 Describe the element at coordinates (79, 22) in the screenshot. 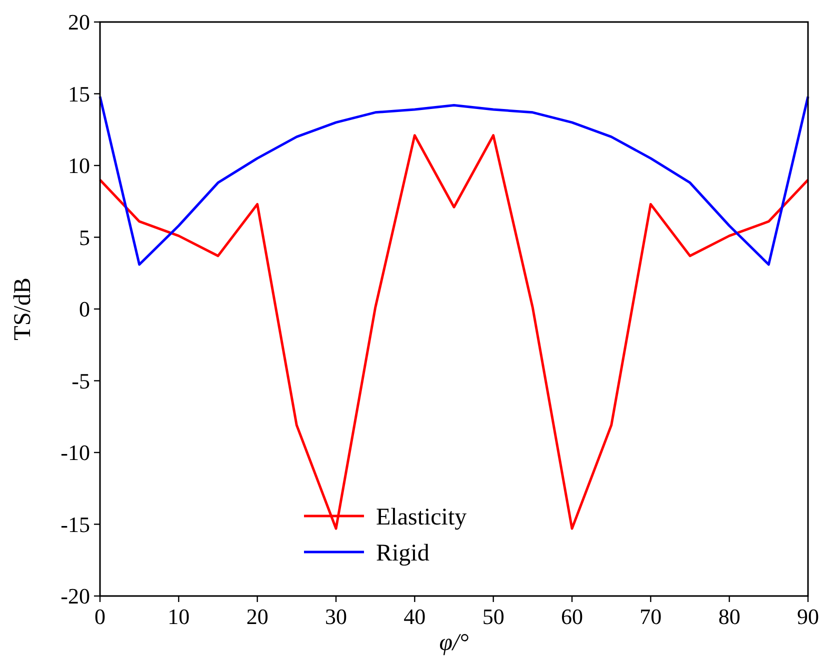

I see `y-tick-label: 20` at that location.